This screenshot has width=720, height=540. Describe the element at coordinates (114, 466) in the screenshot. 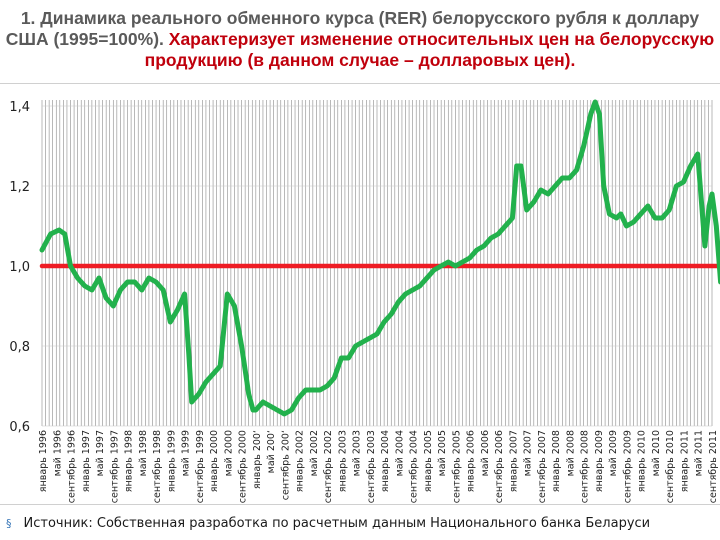

I see `x-tick-label: сентябрь 1997` at that location.